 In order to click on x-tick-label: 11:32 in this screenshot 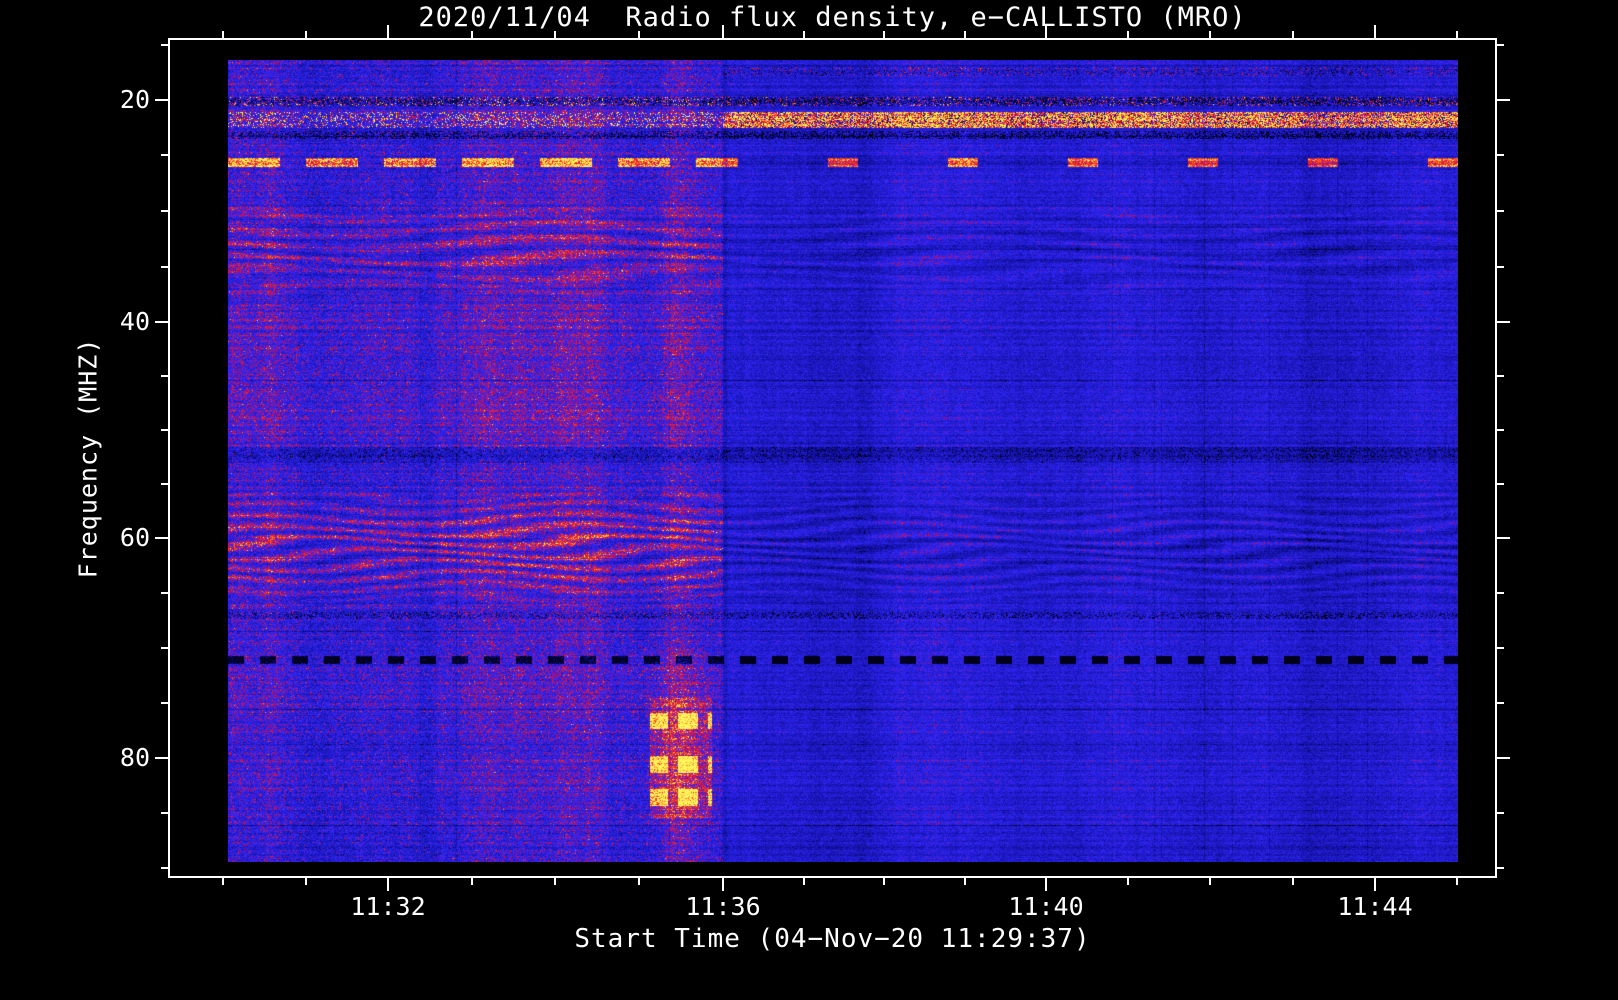, I will do `click(388, 906)`.